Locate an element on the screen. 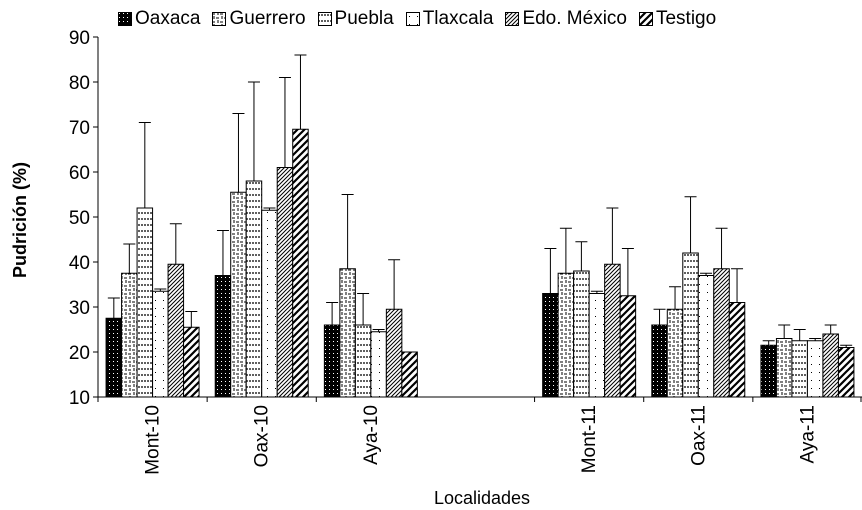 This screenshot has height=510, width=862. legend-item: Edo. México is located at coordinates (566, 19).